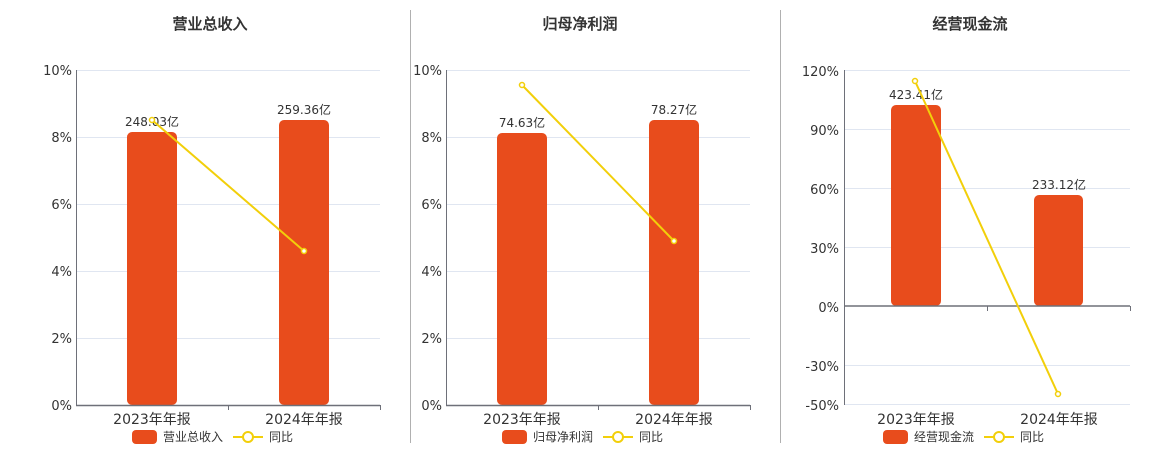  Describe the element at coordinates (970, 24) in the screenshot. I see `chart-title: 经营现金流` at that location.